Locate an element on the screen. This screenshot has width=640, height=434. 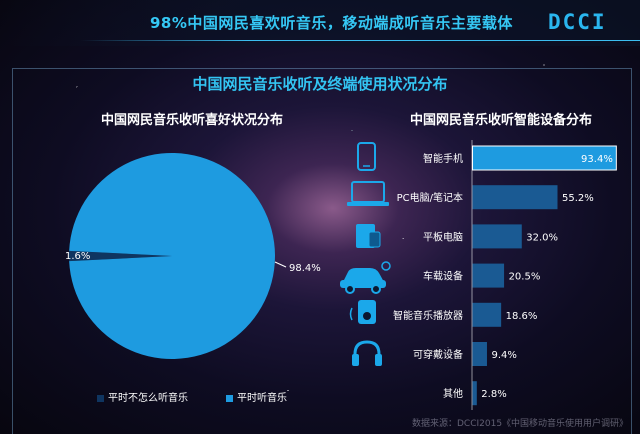
tablet-icon-phone is located at coordinates (374, 239).